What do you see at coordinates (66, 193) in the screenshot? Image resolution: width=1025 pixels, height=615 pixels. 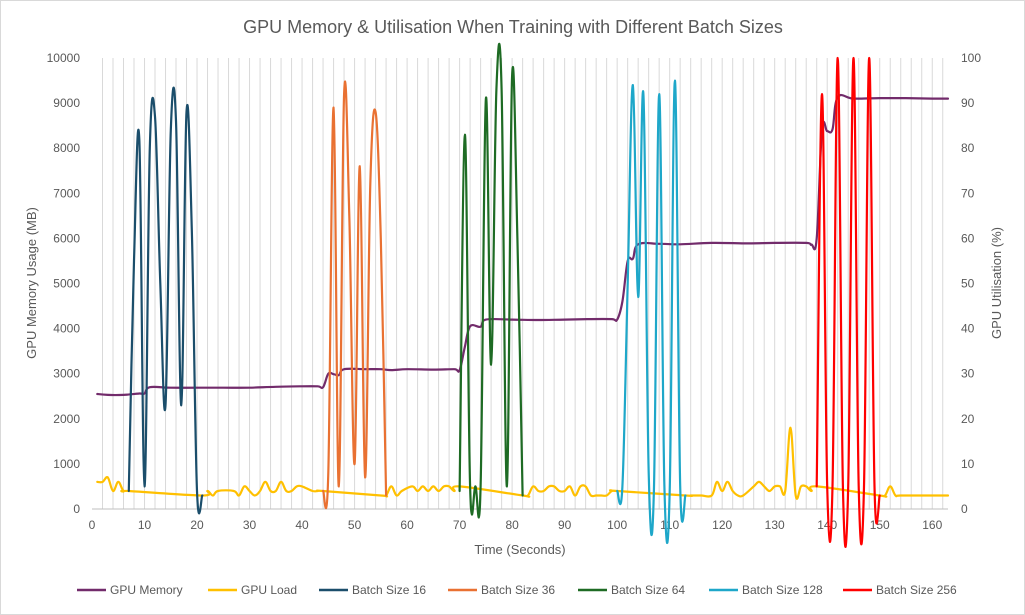 I see `y-tick-label-left: 7000` at bounding box center [66, 193].